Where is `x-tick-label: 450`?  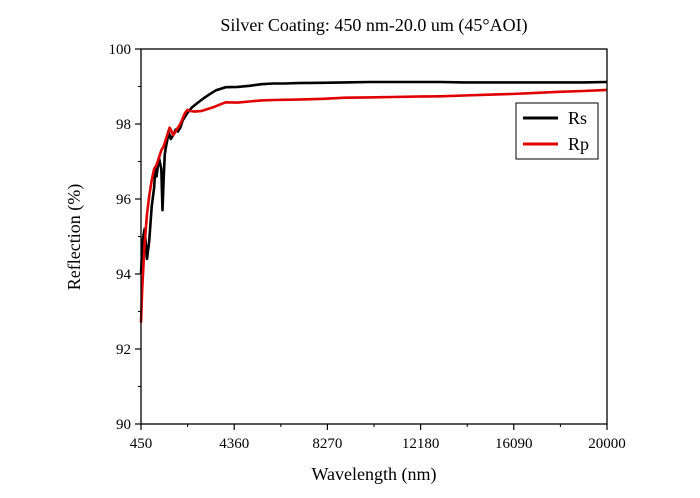 x-tick-label: 450 is located at coordinates (141, 444).